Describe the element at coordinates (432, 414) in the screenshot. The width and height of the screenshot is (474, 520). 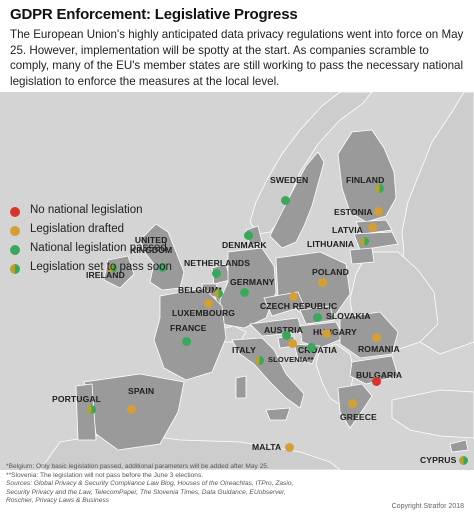
I see `land-turkey` at that location.